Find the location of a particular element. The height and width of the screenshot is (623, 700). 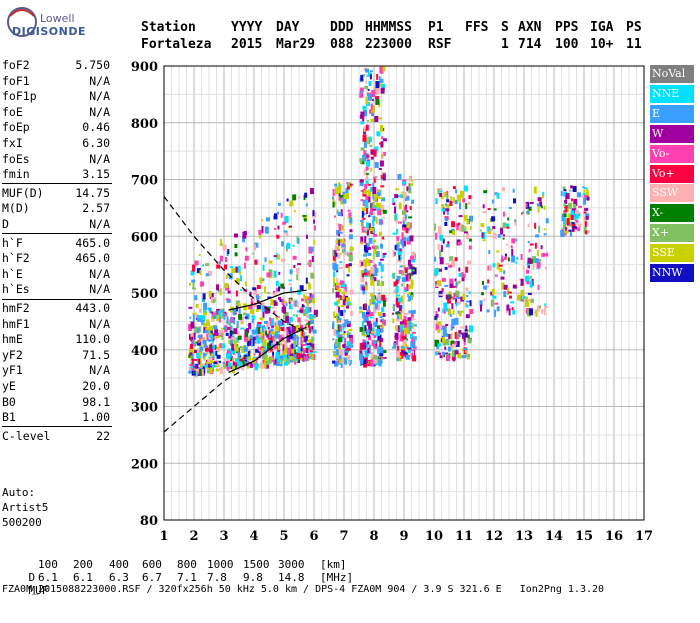

param-value: 443.0 is located at coordinates (92, 308).